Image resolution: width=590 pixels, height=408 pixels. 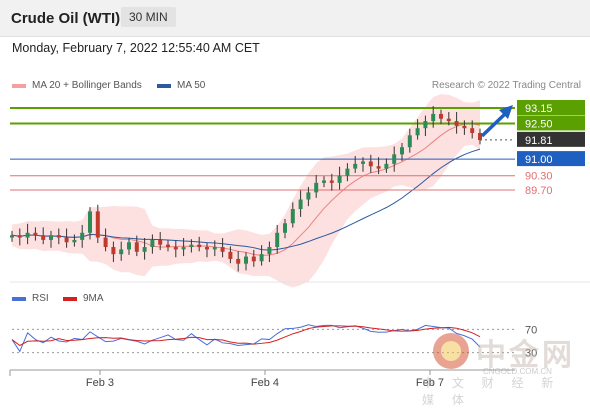 What do you see at coordinates (539, 109) in the screenshot?
I see `price-label-93.15: 93.15` at bounding box center [539, 109].